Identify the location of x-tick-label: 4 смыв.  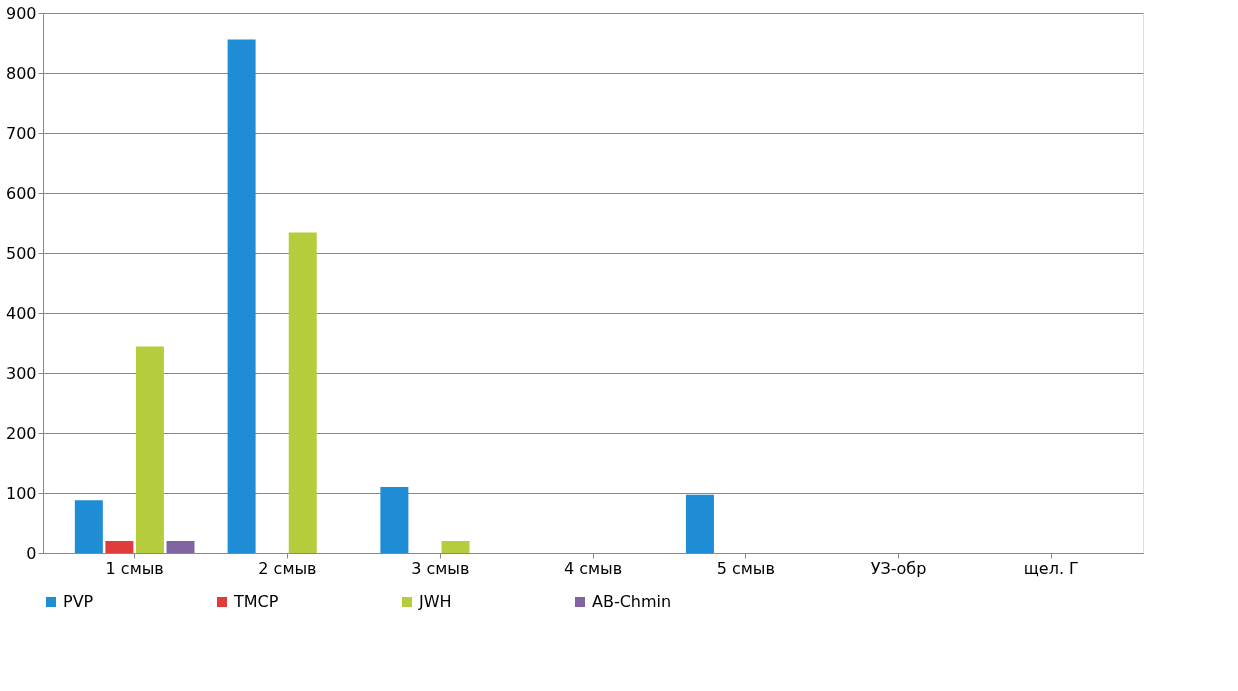
(593, 568).